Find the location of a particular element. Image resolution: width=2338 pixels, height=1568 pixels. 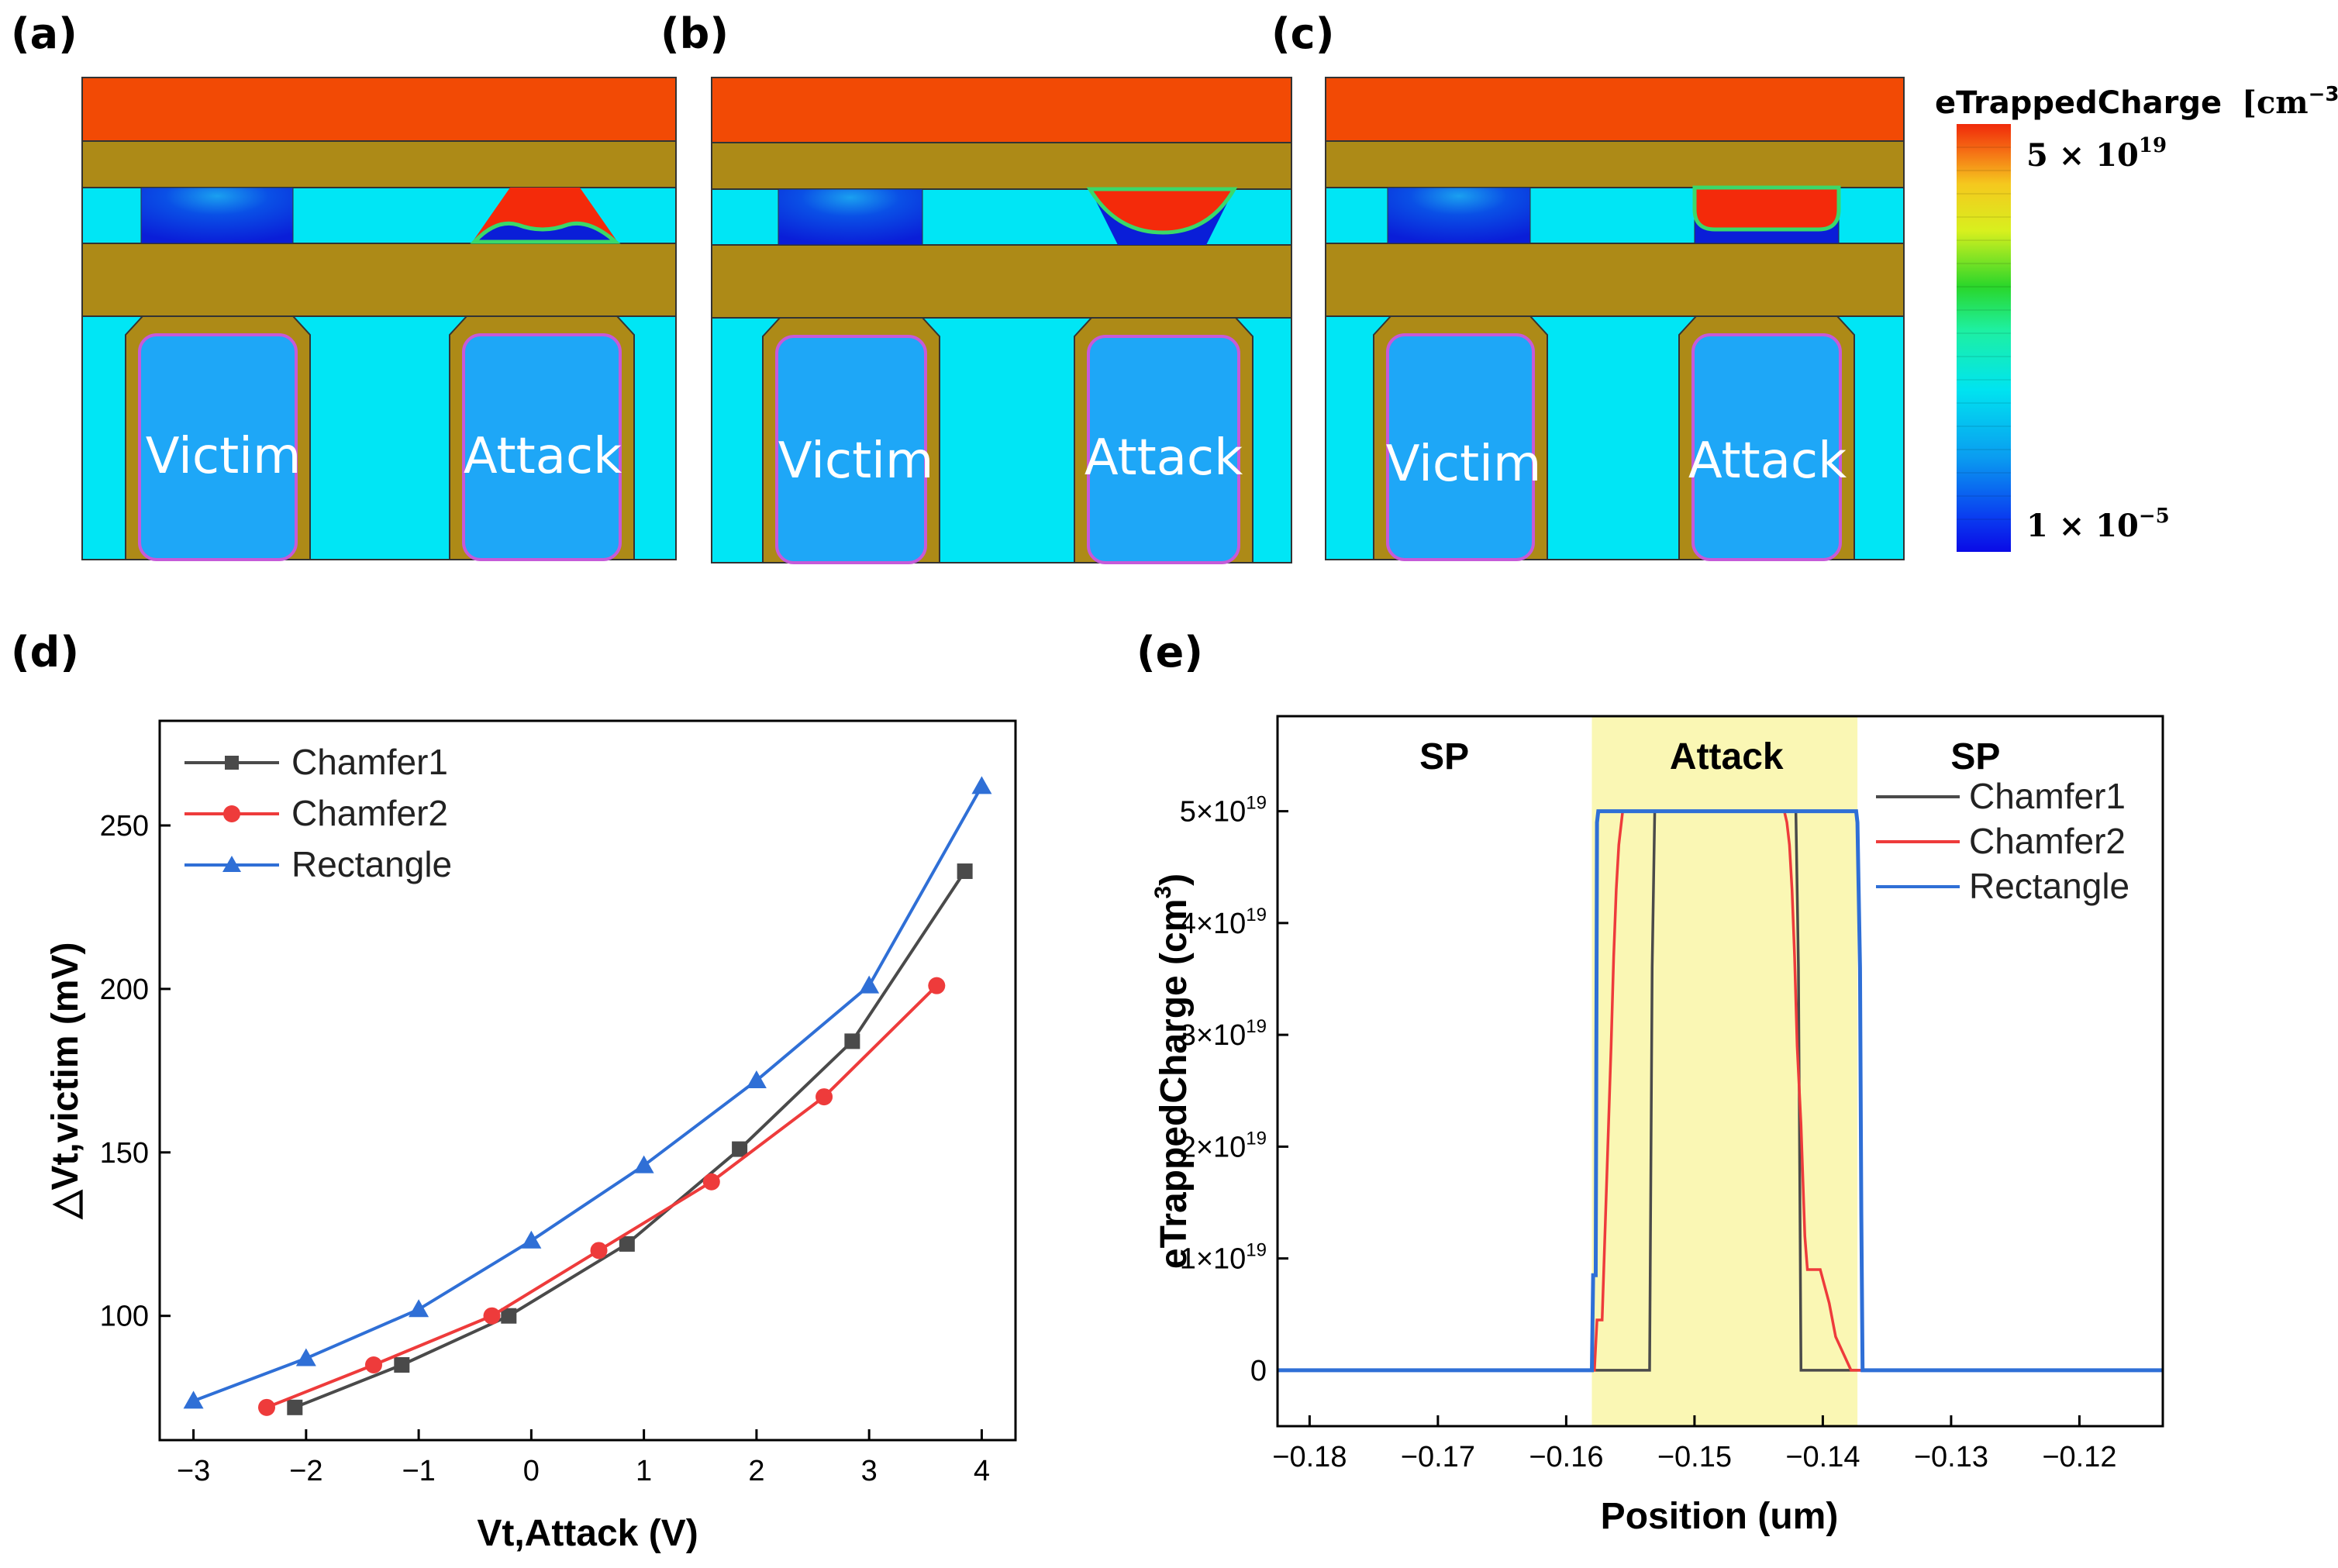

device-panel-b: Victim Attack is located at coordinates (1001, 320).